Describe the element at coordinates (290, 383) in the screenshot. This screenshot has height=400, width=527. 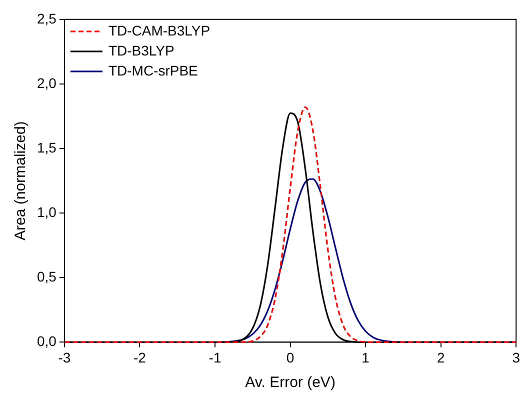
I see `x-axis-title: Av. Error (eV)` at that location.